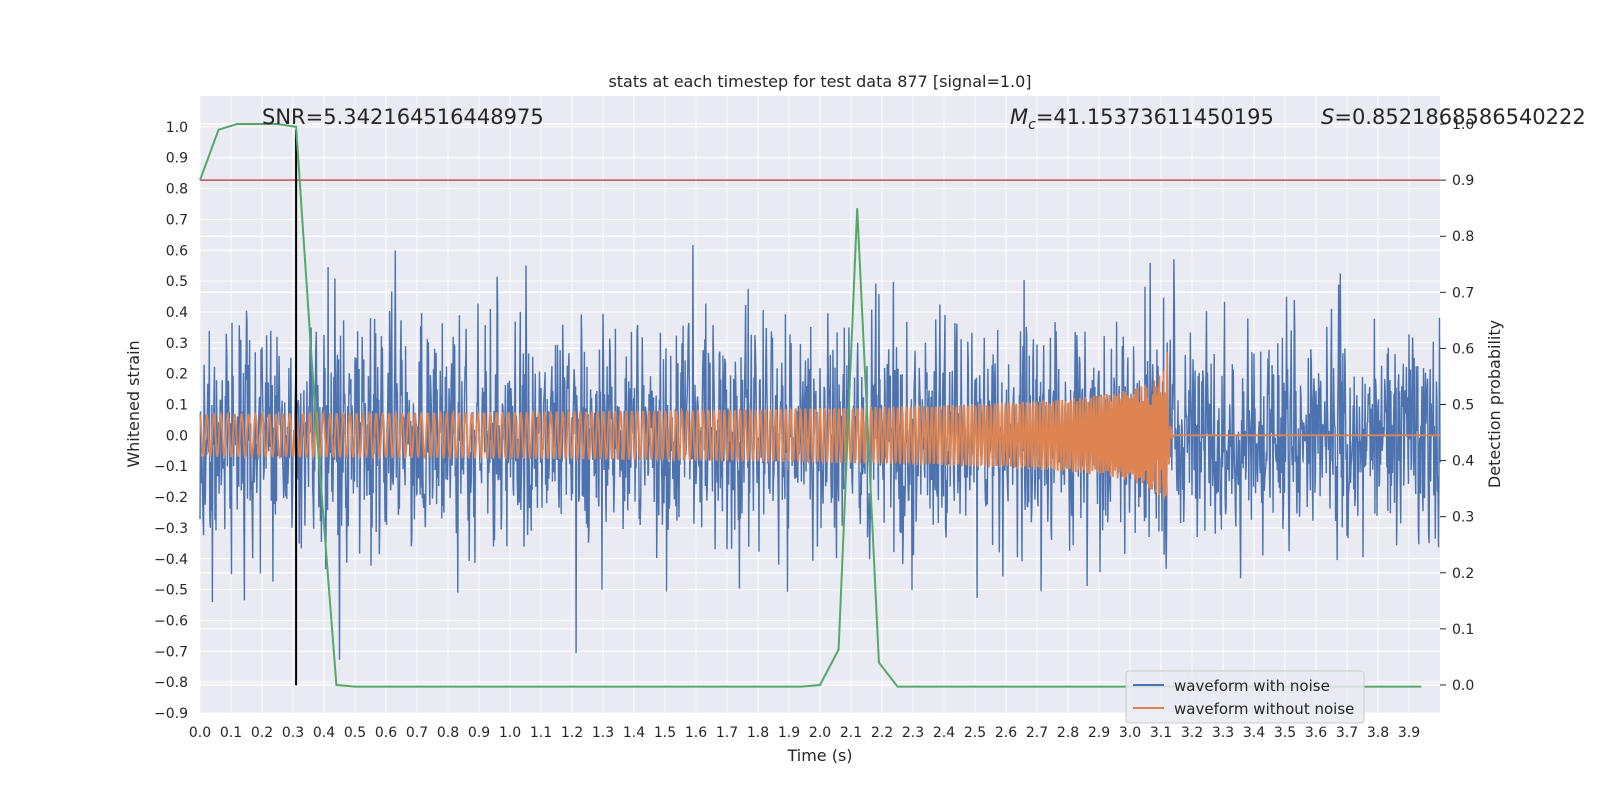 The image size is (1600, 800). Describe the element at coordinates (696, 733) in the screenshot. I see `x-tick-label: 1.6` at that location.